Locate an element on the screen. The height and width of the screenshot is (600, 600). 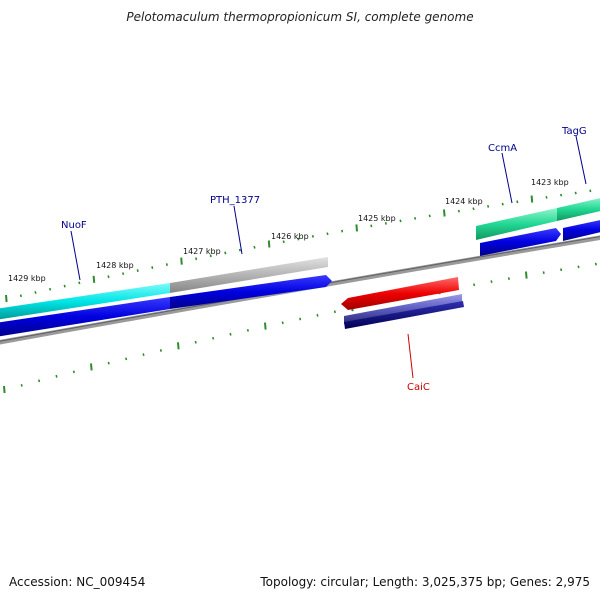
caic-gene-feature is located at coordinates (400, 293).